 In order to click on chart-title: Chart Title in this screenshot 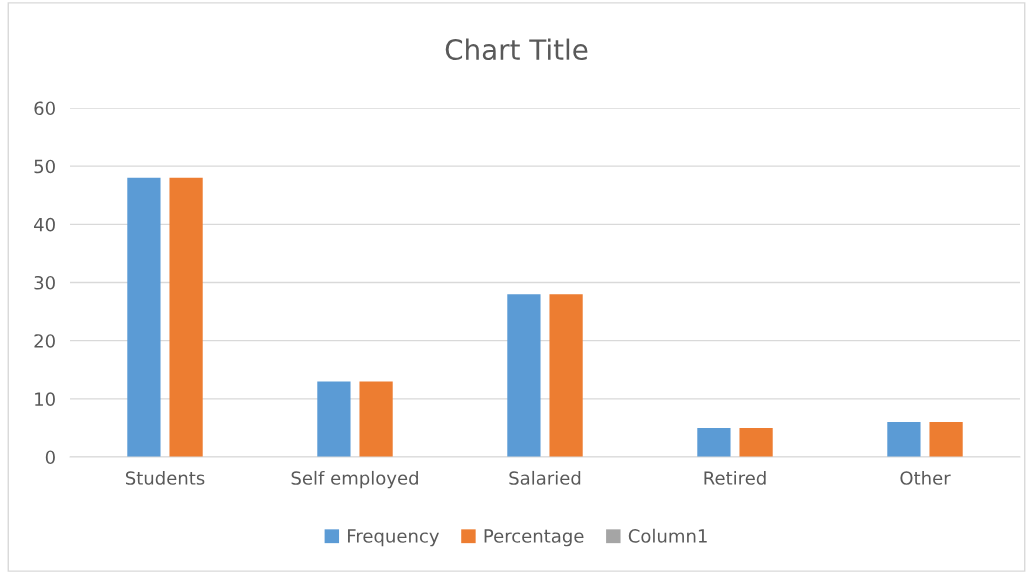, I will do `click(516, 49)`.